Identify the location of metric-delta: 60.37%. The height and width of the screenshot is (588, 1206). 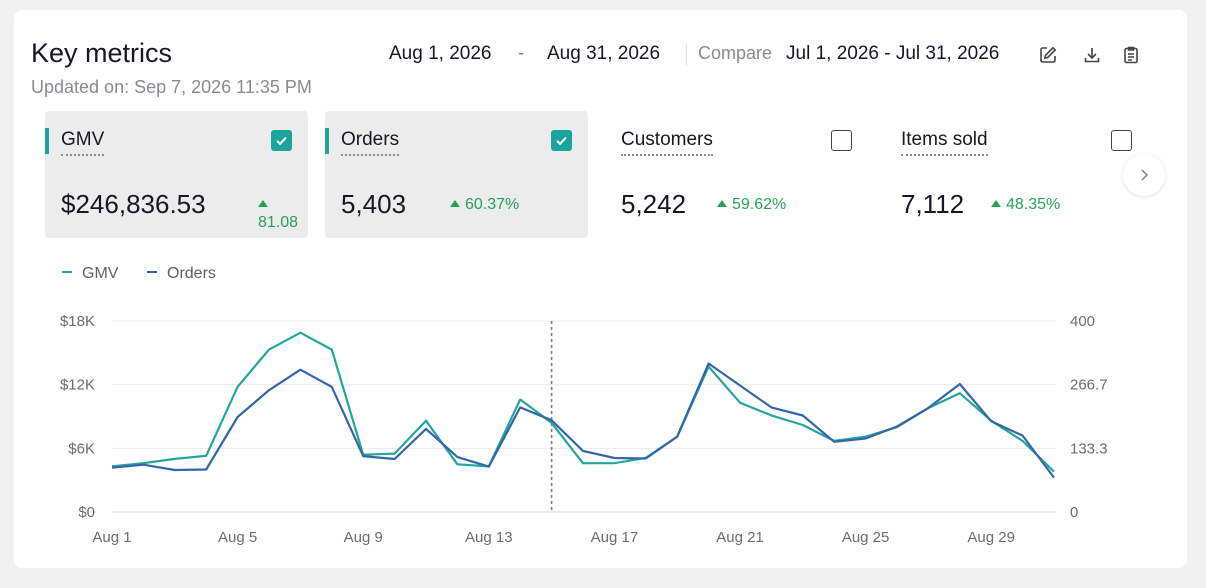
(484, 205).